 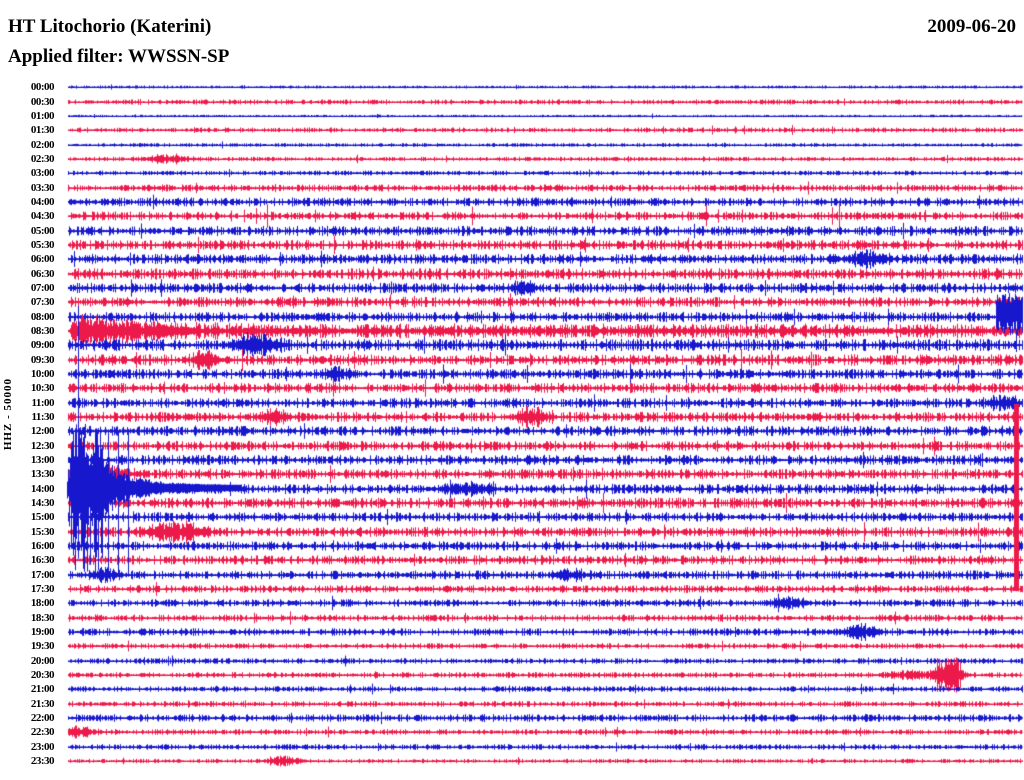 I want to click on time-label: 15:00, so click(x=42, y=517).